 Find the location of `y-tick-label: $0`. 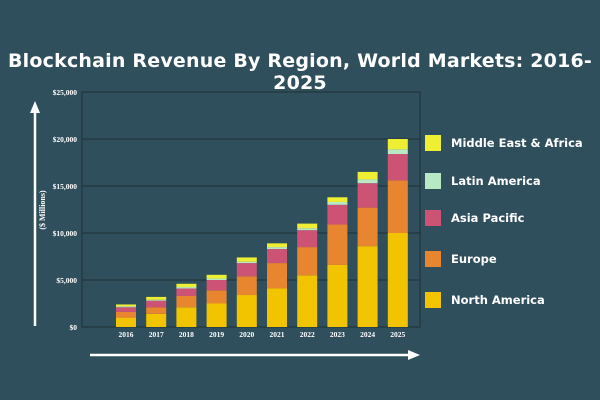

y-tick-label: $0 is located at coordinates (74, 327).